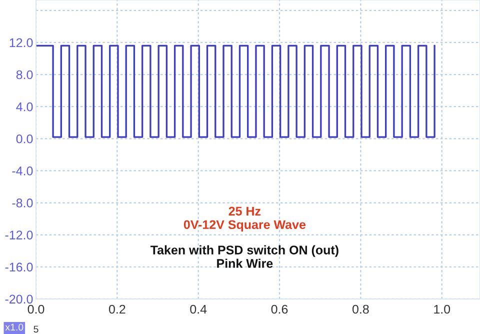 The image size is (480, 334). I want to click on y-tick-label: 12.0, so click(21, 43).